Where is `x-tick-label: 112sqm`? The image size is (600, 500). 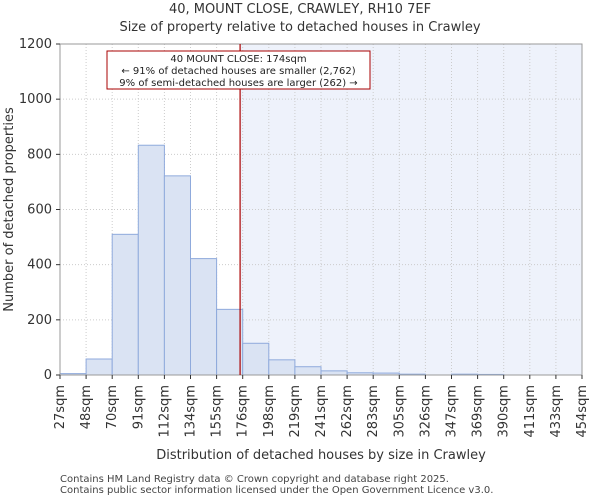
x-tick-label: 112sqm is located at coordinates (164, 411).